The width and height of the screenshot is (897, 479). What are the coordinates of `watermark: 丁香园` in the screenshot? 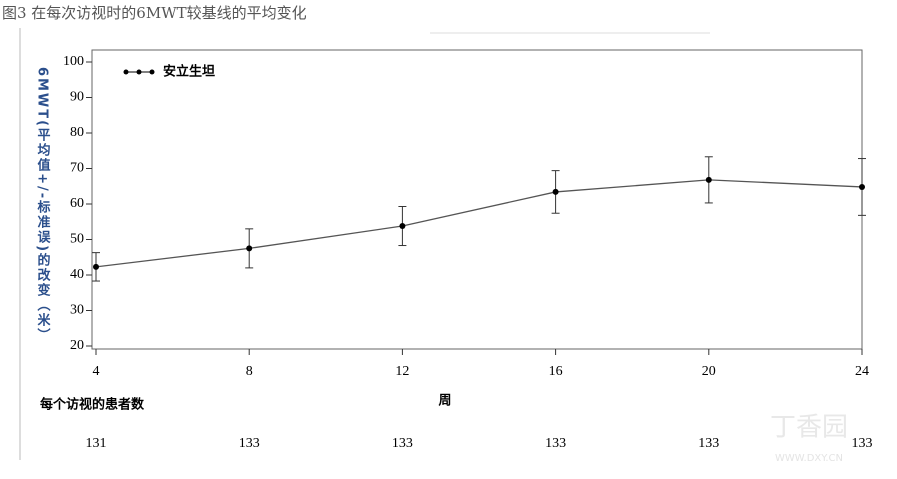 It's located at (809, 428).